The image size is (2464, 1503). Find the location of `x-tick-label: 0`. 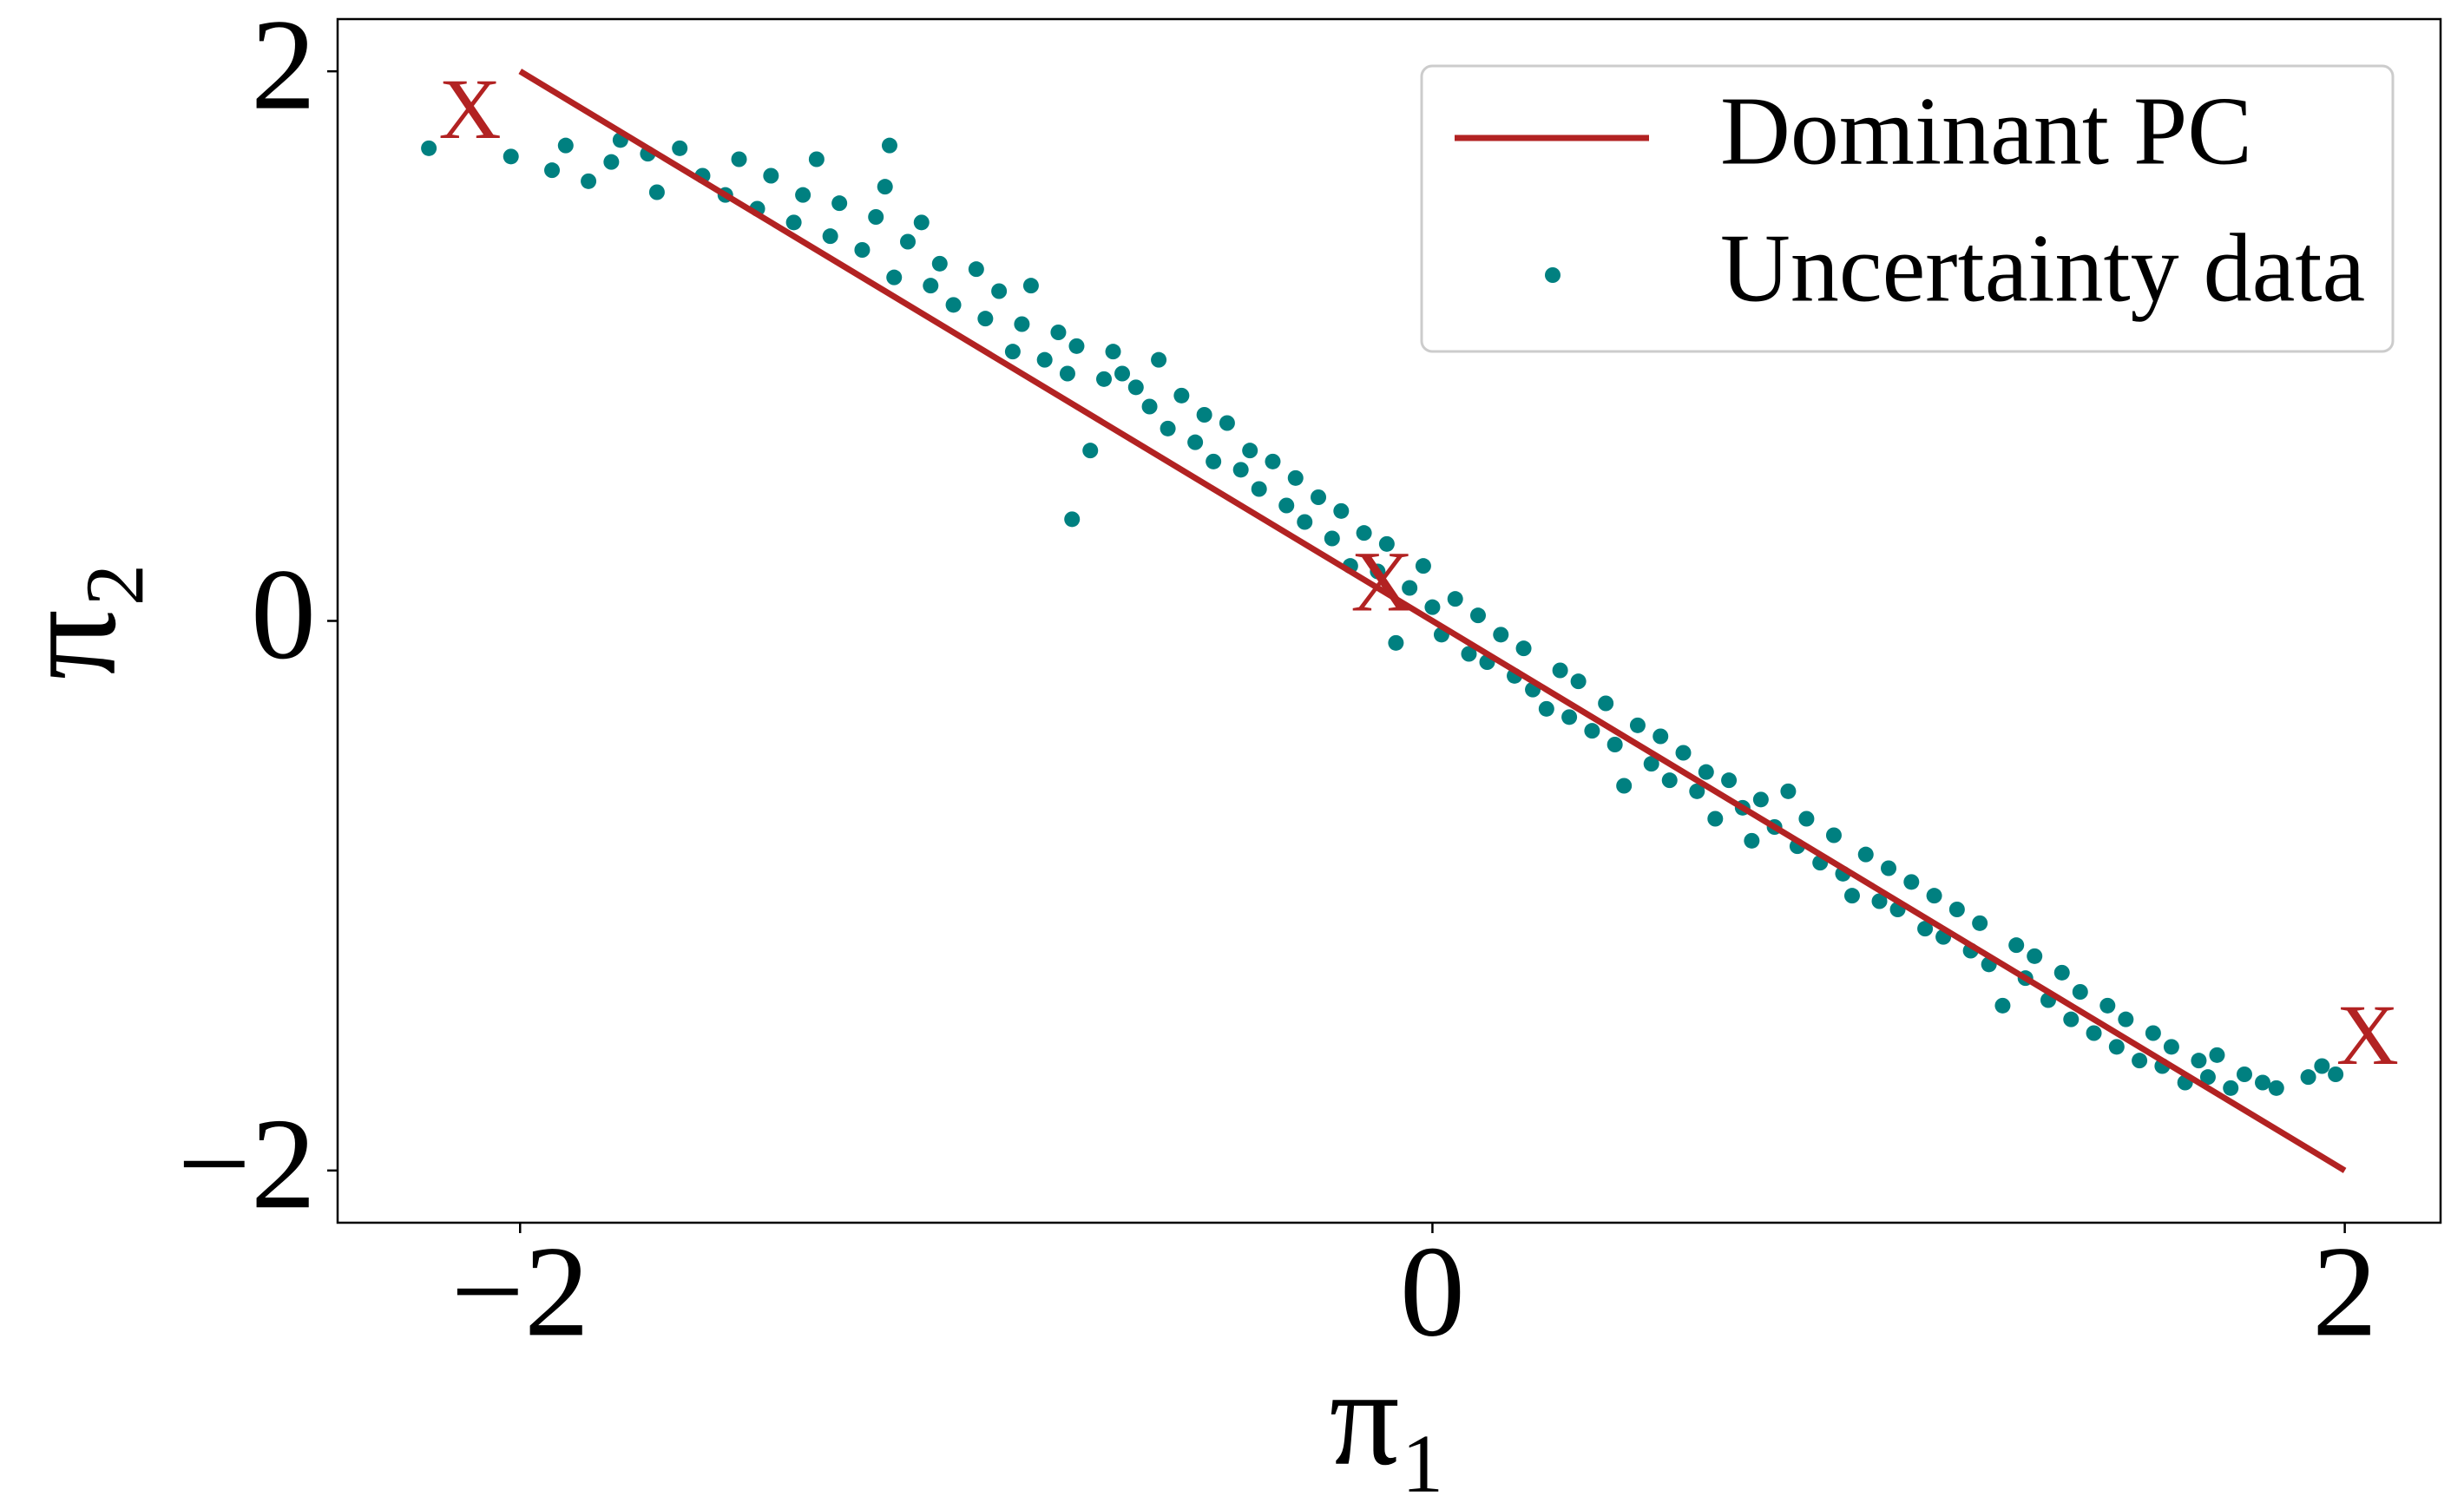

x-tick-label: 0 is located at coordinates (1432, 1291).